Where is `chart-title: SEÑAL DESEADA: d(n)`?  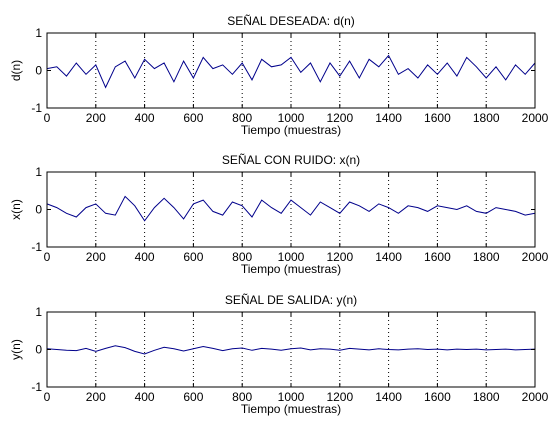
chart-title: SEÑAL DESEADA: d(n) is located at coordinates (291, 21).